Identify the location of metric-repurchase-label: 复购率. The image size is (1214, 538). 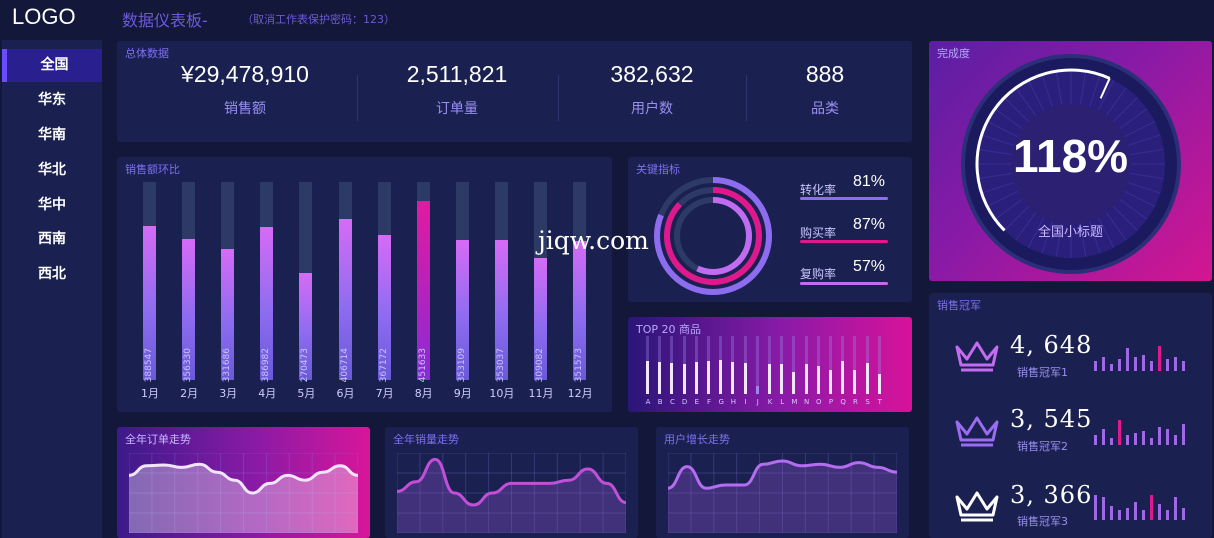
(818, 274).